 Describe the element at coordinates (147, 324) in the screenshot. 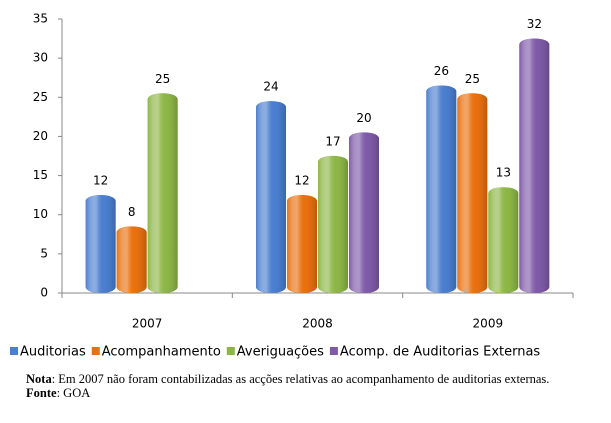

I see `x-tick-label: 2007` at that location.